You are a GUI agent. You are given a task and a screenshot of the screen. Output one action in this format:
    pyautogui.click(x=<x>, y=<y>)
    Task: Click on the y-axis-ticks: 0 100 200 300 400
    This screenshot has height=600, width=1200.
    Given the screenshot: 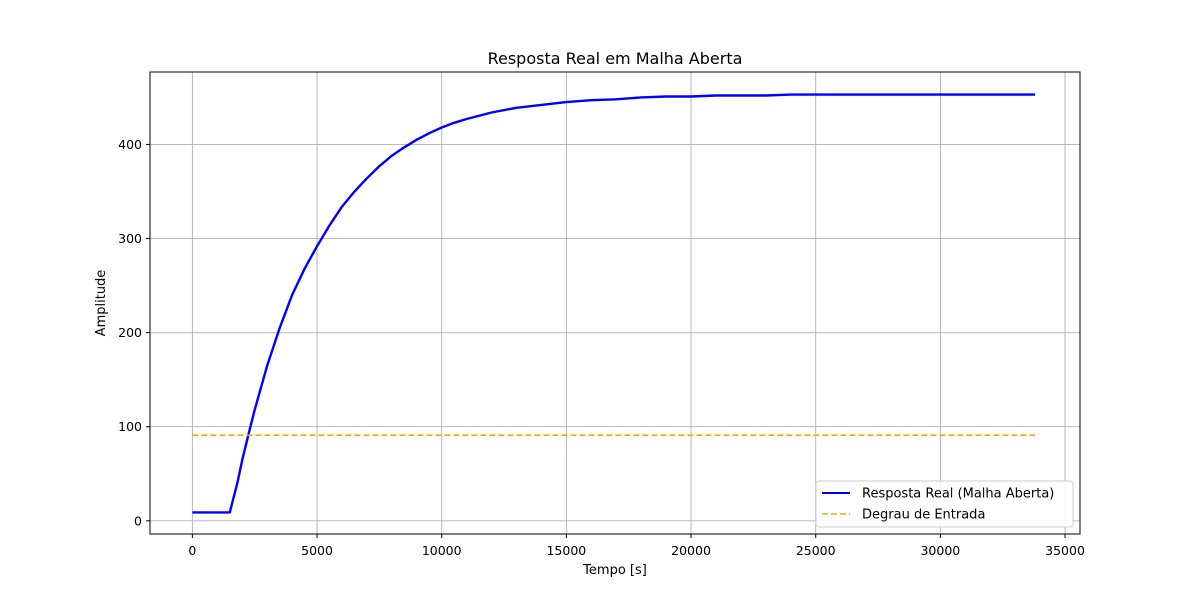 What is the action you would take?
    pyautogui.click(x=134, y=332)
    